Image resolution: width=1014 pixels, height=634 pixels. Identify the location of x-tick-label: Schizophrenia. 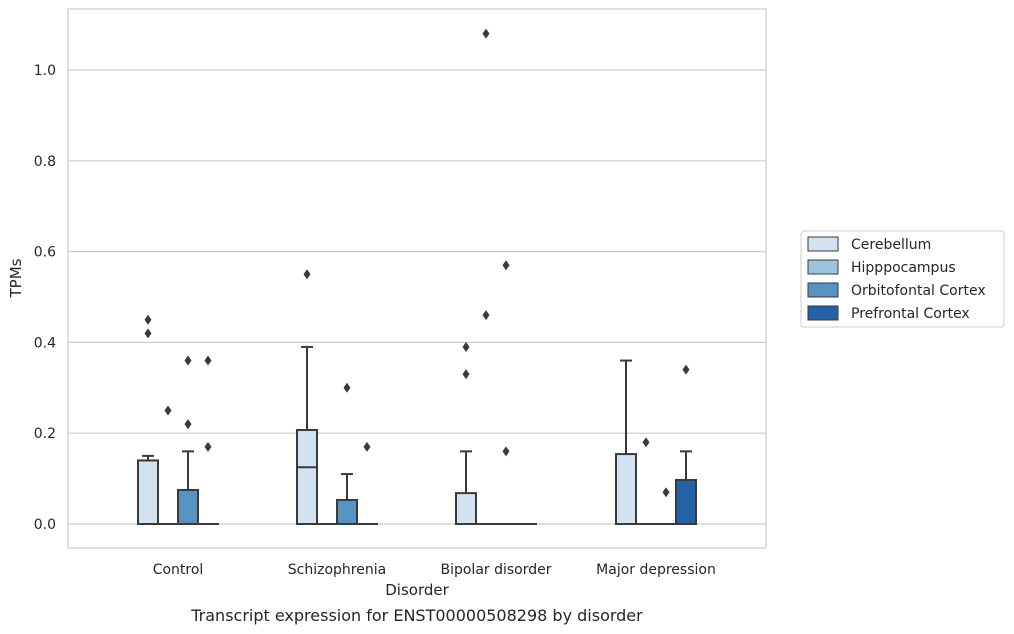
(337, 570).